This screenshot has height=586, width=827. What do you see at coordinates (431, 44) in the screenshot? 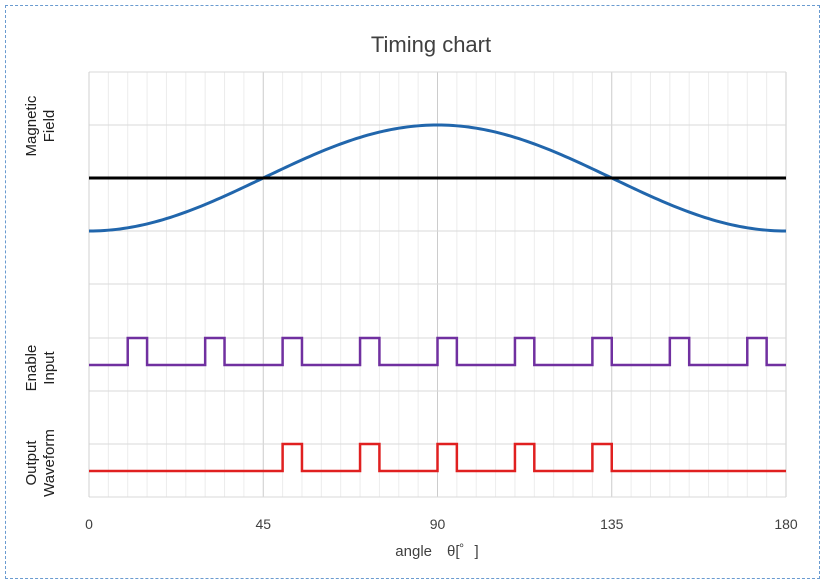
I see `chart-title: Timing chart` at bounding box center [431, 44].